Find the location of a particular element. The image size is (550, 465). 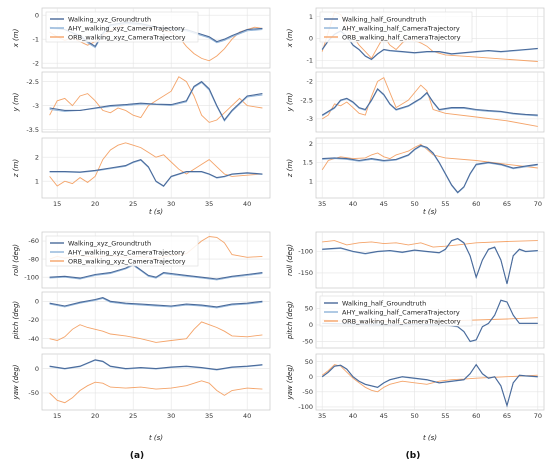

caption-b: (b) is located at coordinates (413, 456).